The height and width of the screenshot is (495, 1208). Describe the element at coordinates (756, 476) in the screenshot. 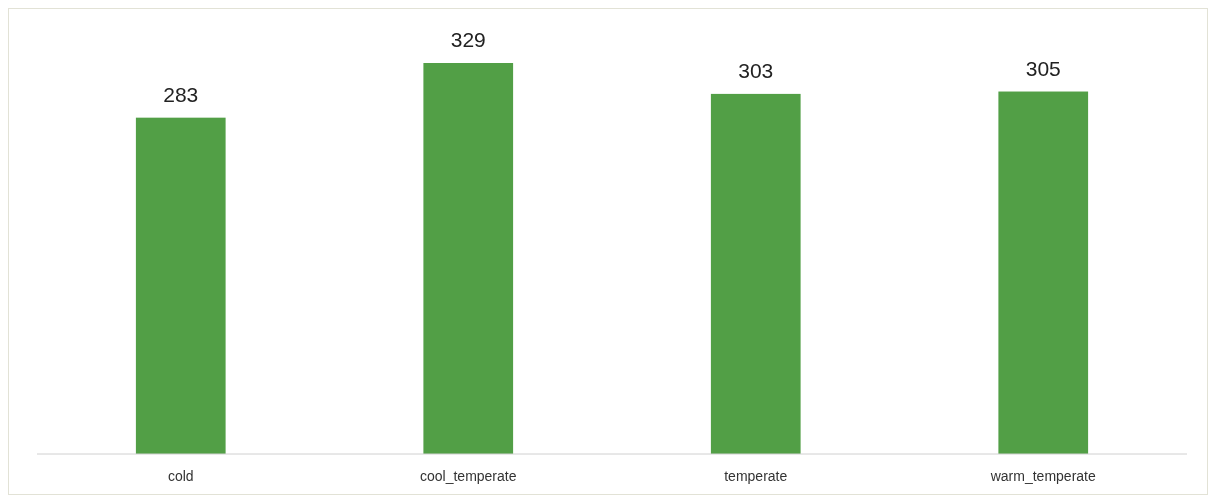

I see `x-tick-label: temperate` at that location.